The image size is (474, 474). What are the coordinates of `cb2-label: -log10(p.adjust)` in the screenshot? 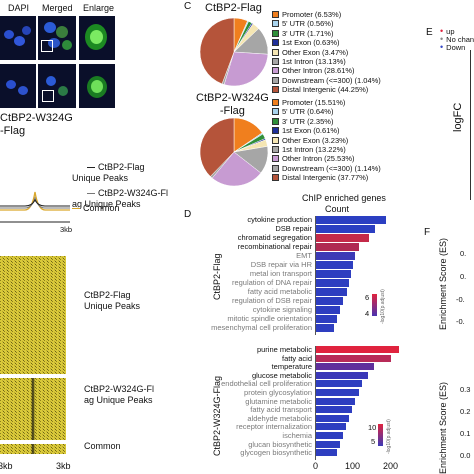 It's located at (389, 436).